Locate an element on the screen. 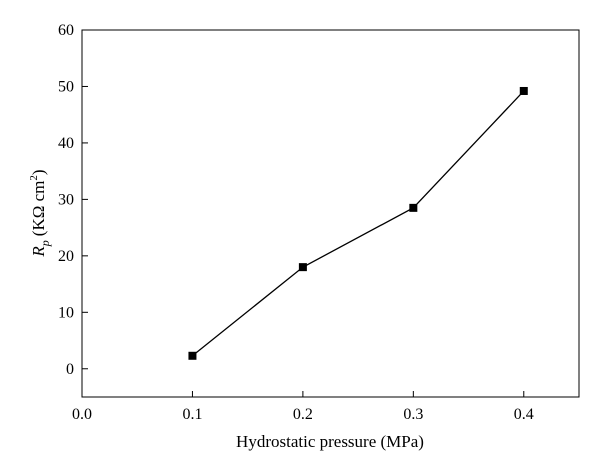  y-tick-label: 60 is located at coordinates (66, 30).